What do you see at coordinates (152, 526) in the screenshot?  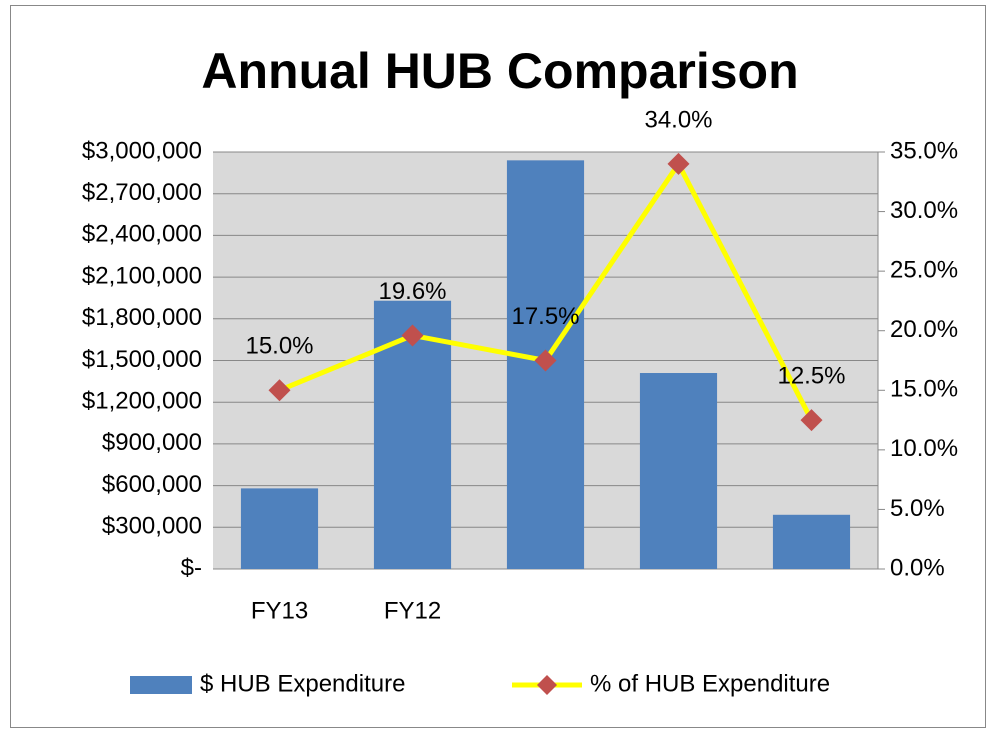 I see `y-tick-label: $300,000` at bounding box center [152, 526].